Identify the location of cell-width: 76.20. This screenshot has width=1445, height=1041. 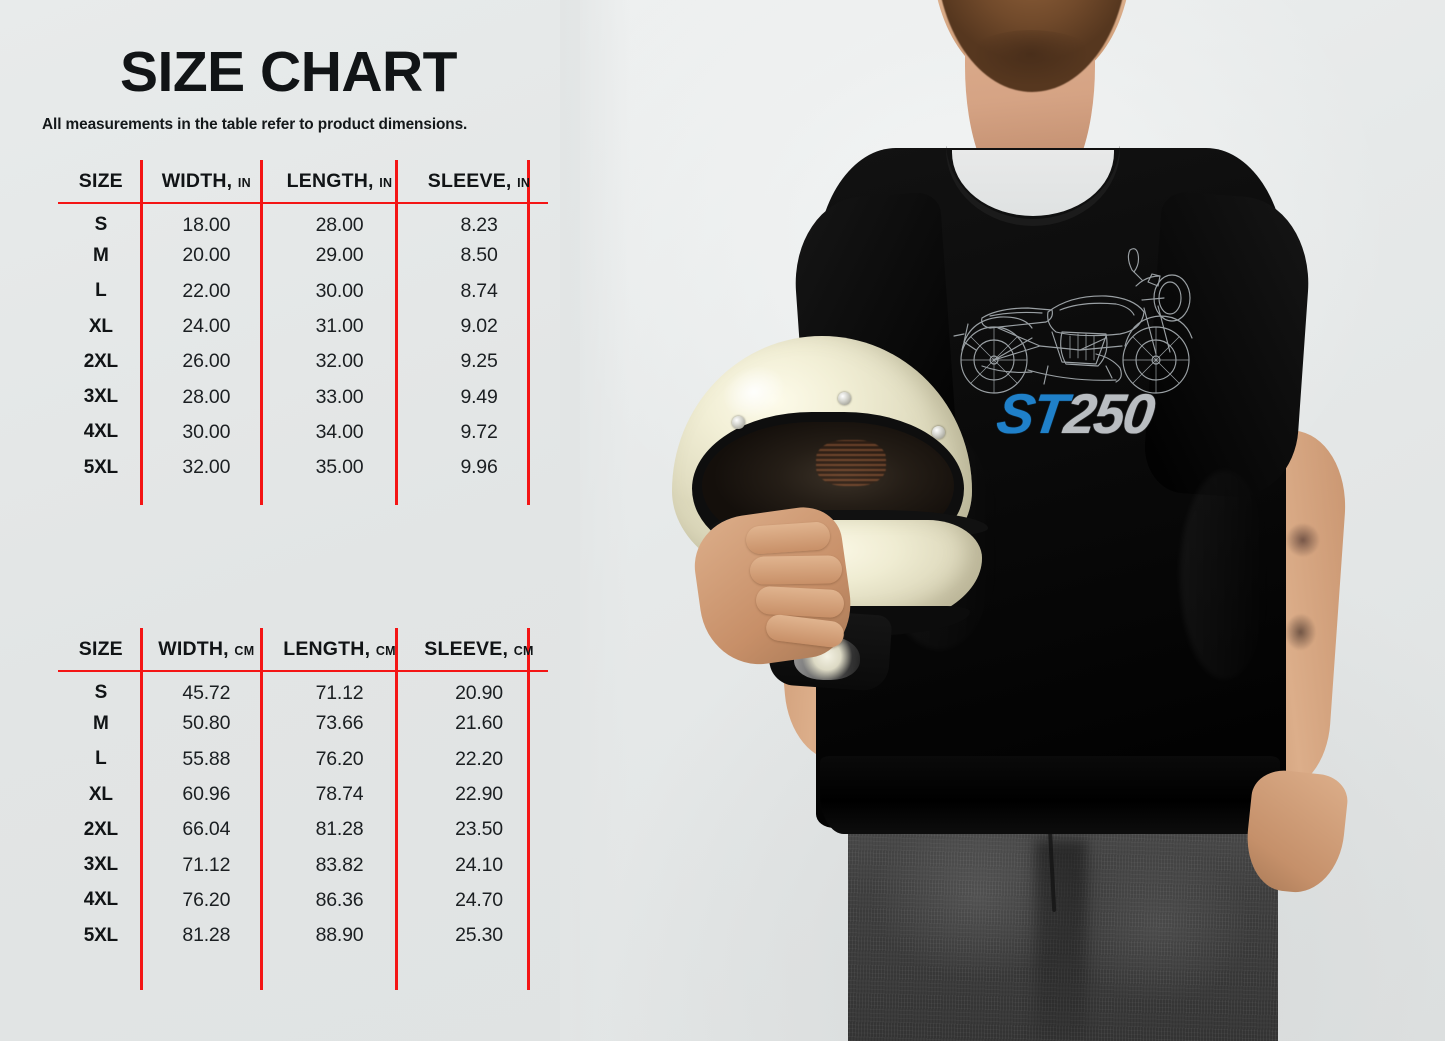
(206, 899).